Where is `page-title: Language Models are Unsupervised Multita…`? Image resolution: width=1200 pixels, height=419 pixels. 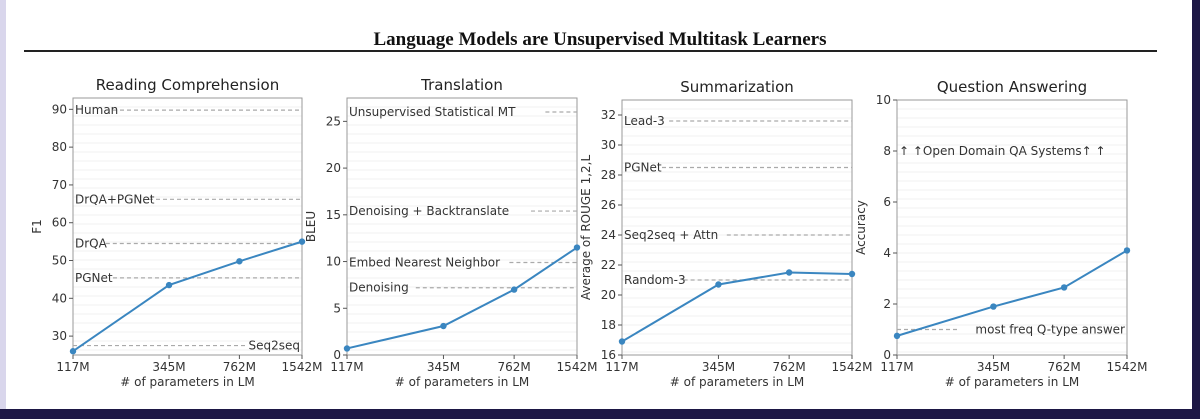 page-title: Language Models are Unsupervised Multita… is located at coordinates (600, 39).